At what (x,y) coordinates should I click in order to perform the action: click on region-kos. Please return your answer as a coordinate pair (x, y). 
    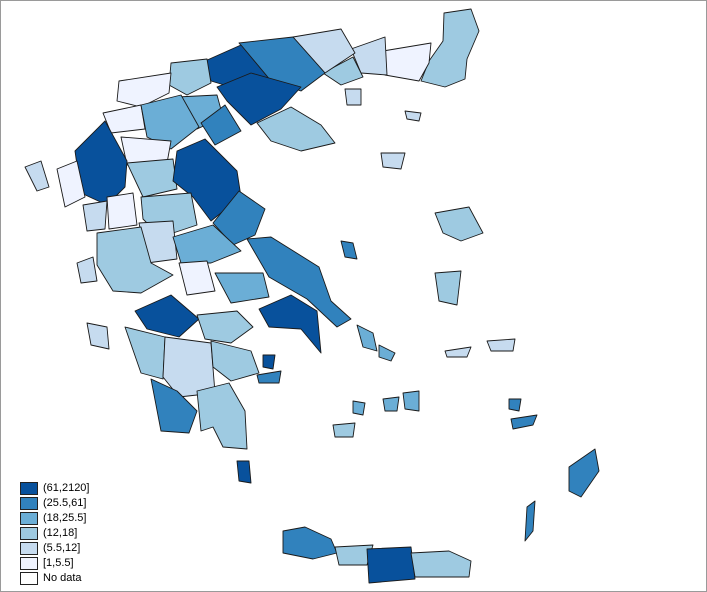
    Looking at the image, I should click on (524, 422).